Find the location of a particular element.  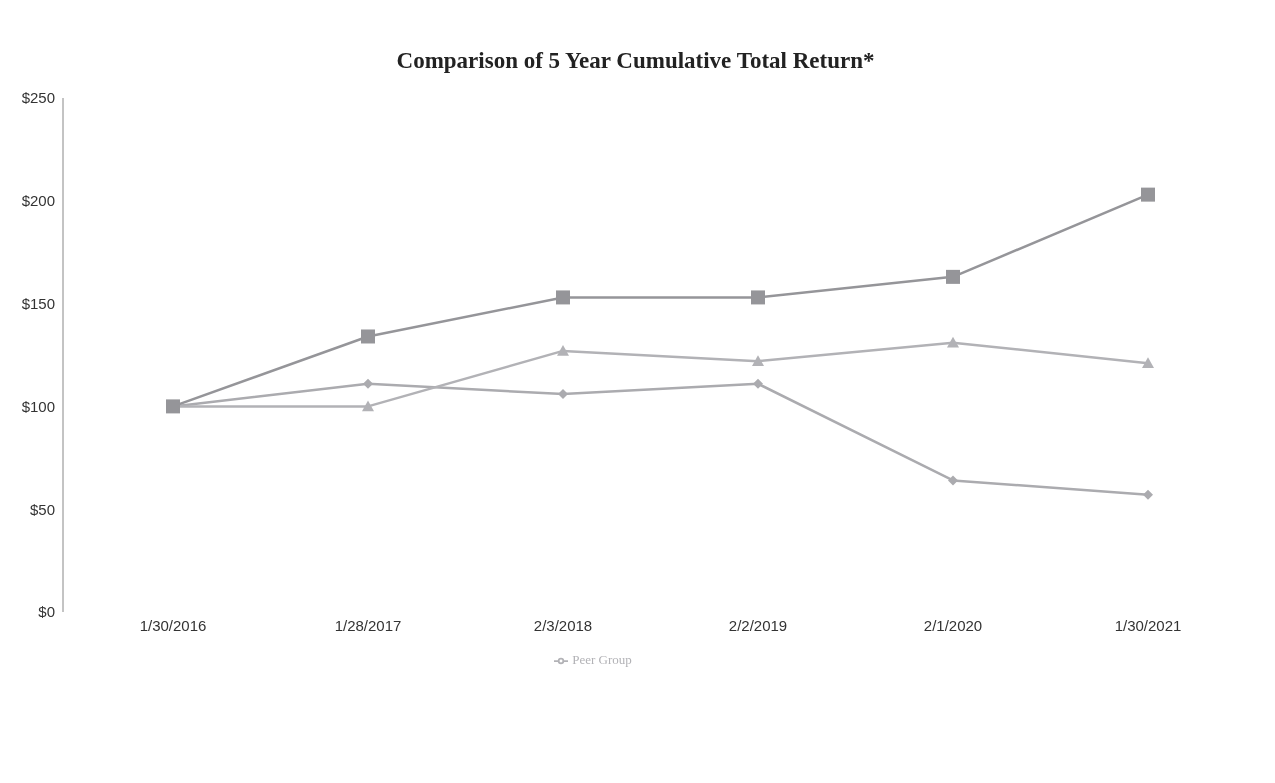

x-tick-label: 2/2/2019 is located at coordinates (758, 625).